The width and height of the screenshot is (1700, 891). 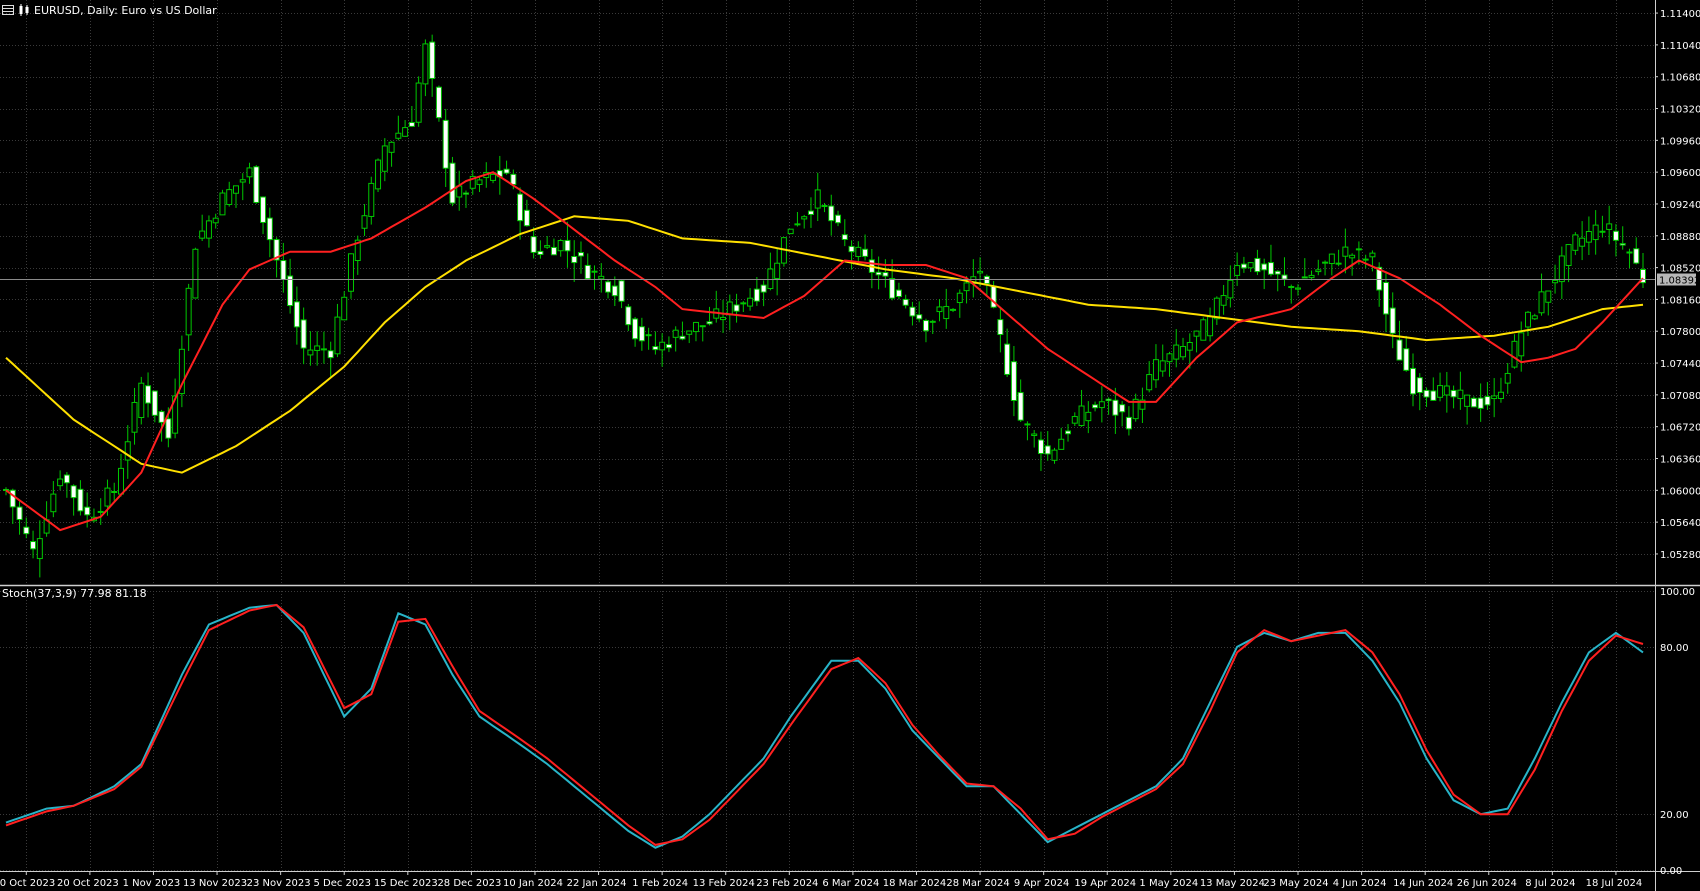 I want to click on price-tick-label: 1.08520, so click(x=1680, y=269).